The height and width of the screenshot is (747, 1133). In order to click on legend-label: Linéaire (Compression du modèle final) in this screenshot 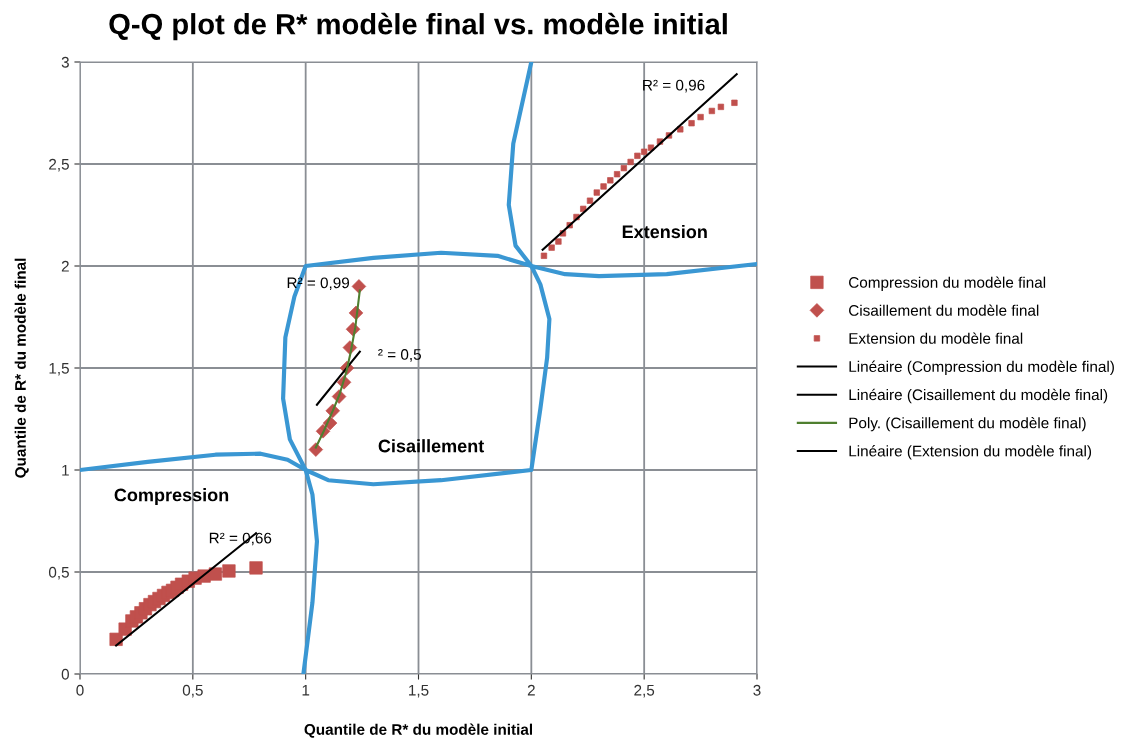, I will do `click(981, 368)`.